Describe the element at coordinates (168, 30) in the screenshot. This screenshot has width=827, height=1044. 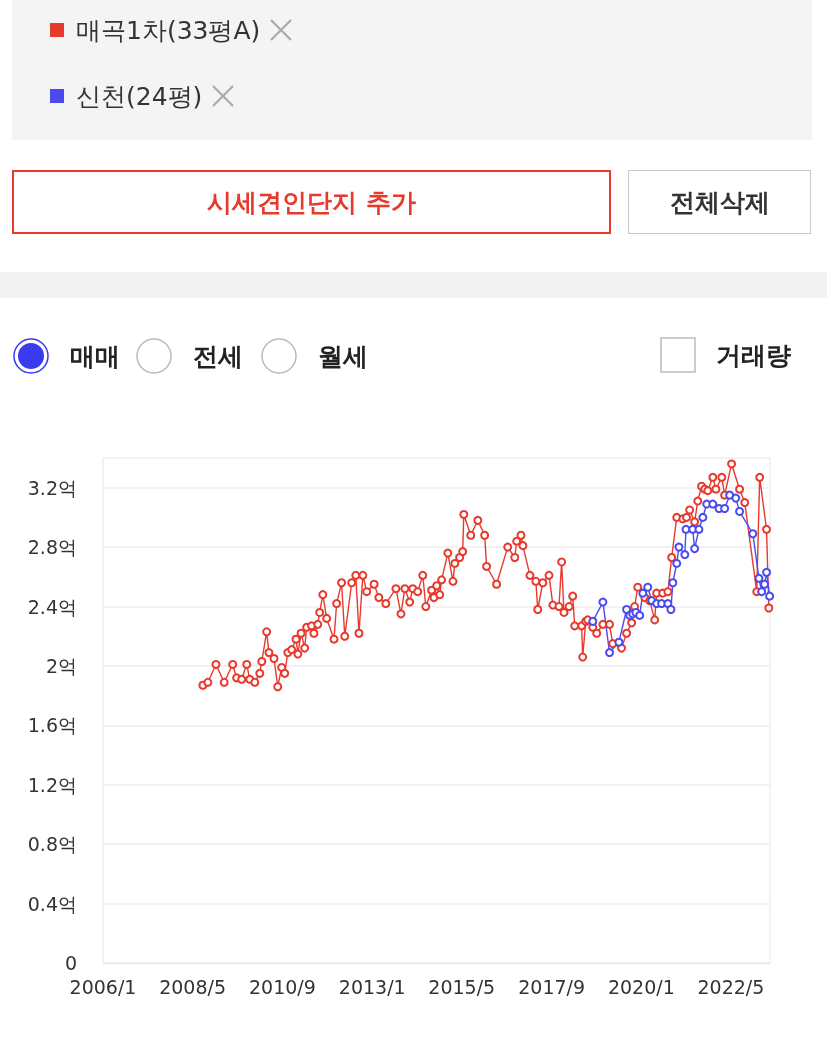
I see `legend-label: 매곡1차(33평A)` at that location.